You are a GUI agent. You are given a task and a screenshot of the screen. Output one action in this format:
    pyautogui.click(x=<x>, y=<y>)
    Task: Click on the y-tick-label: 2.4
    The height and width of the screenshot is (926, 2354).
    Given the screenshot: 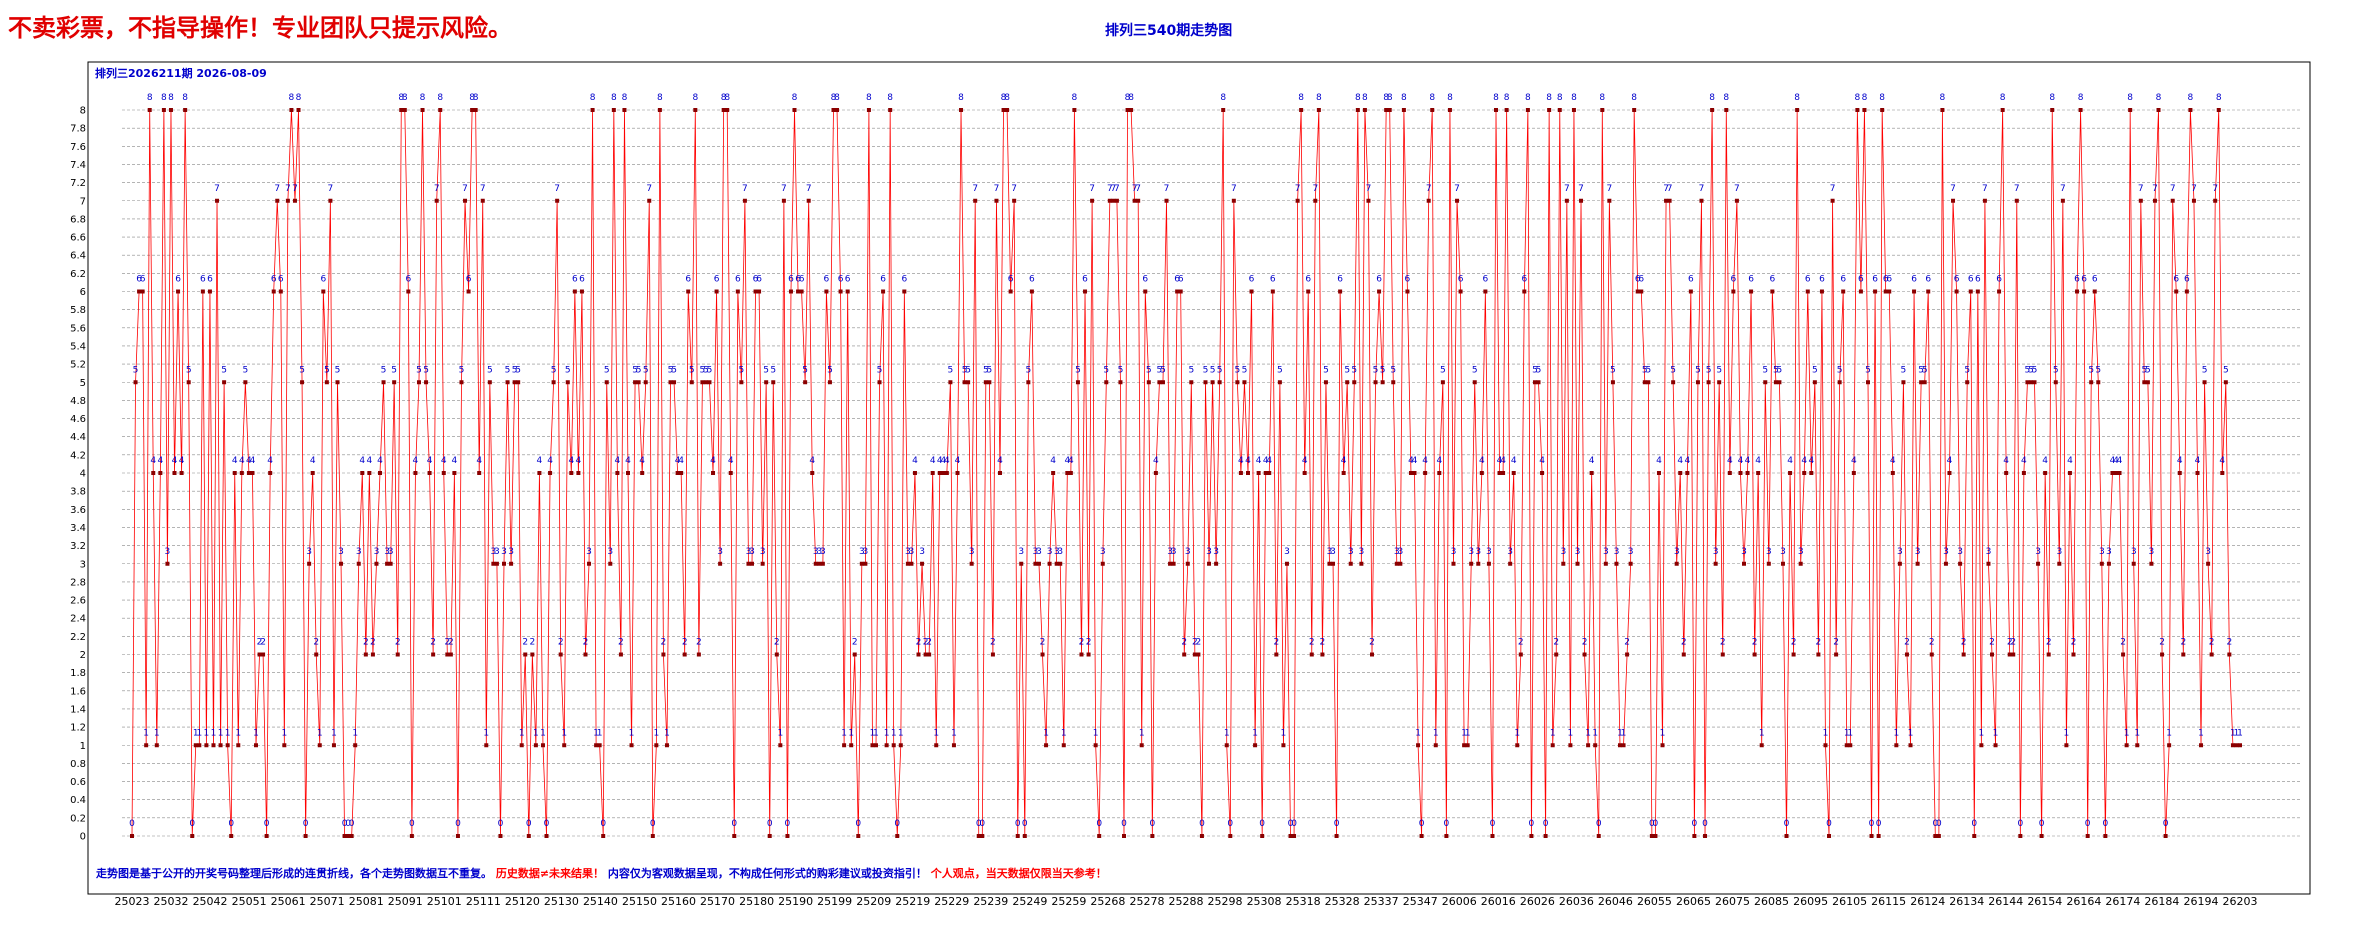 What is the action you would take?
    pyautogui.click(x=78, y=619)
    